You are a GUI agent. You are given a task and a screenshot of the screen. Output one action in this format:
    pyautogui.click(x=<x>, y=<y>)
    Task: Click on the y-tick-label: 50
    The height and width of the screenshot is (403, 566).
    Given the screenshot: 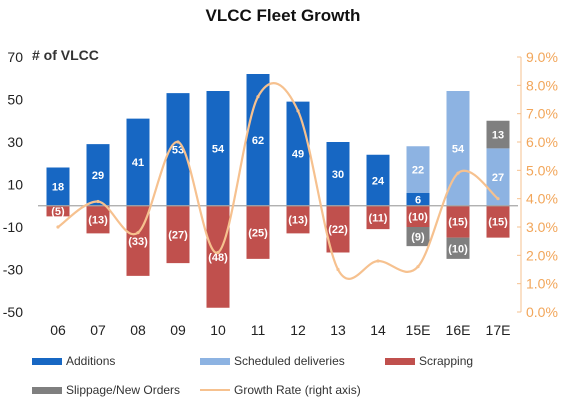 What is the action you would take?
    pyautogui.click(x=15, y=100)
    